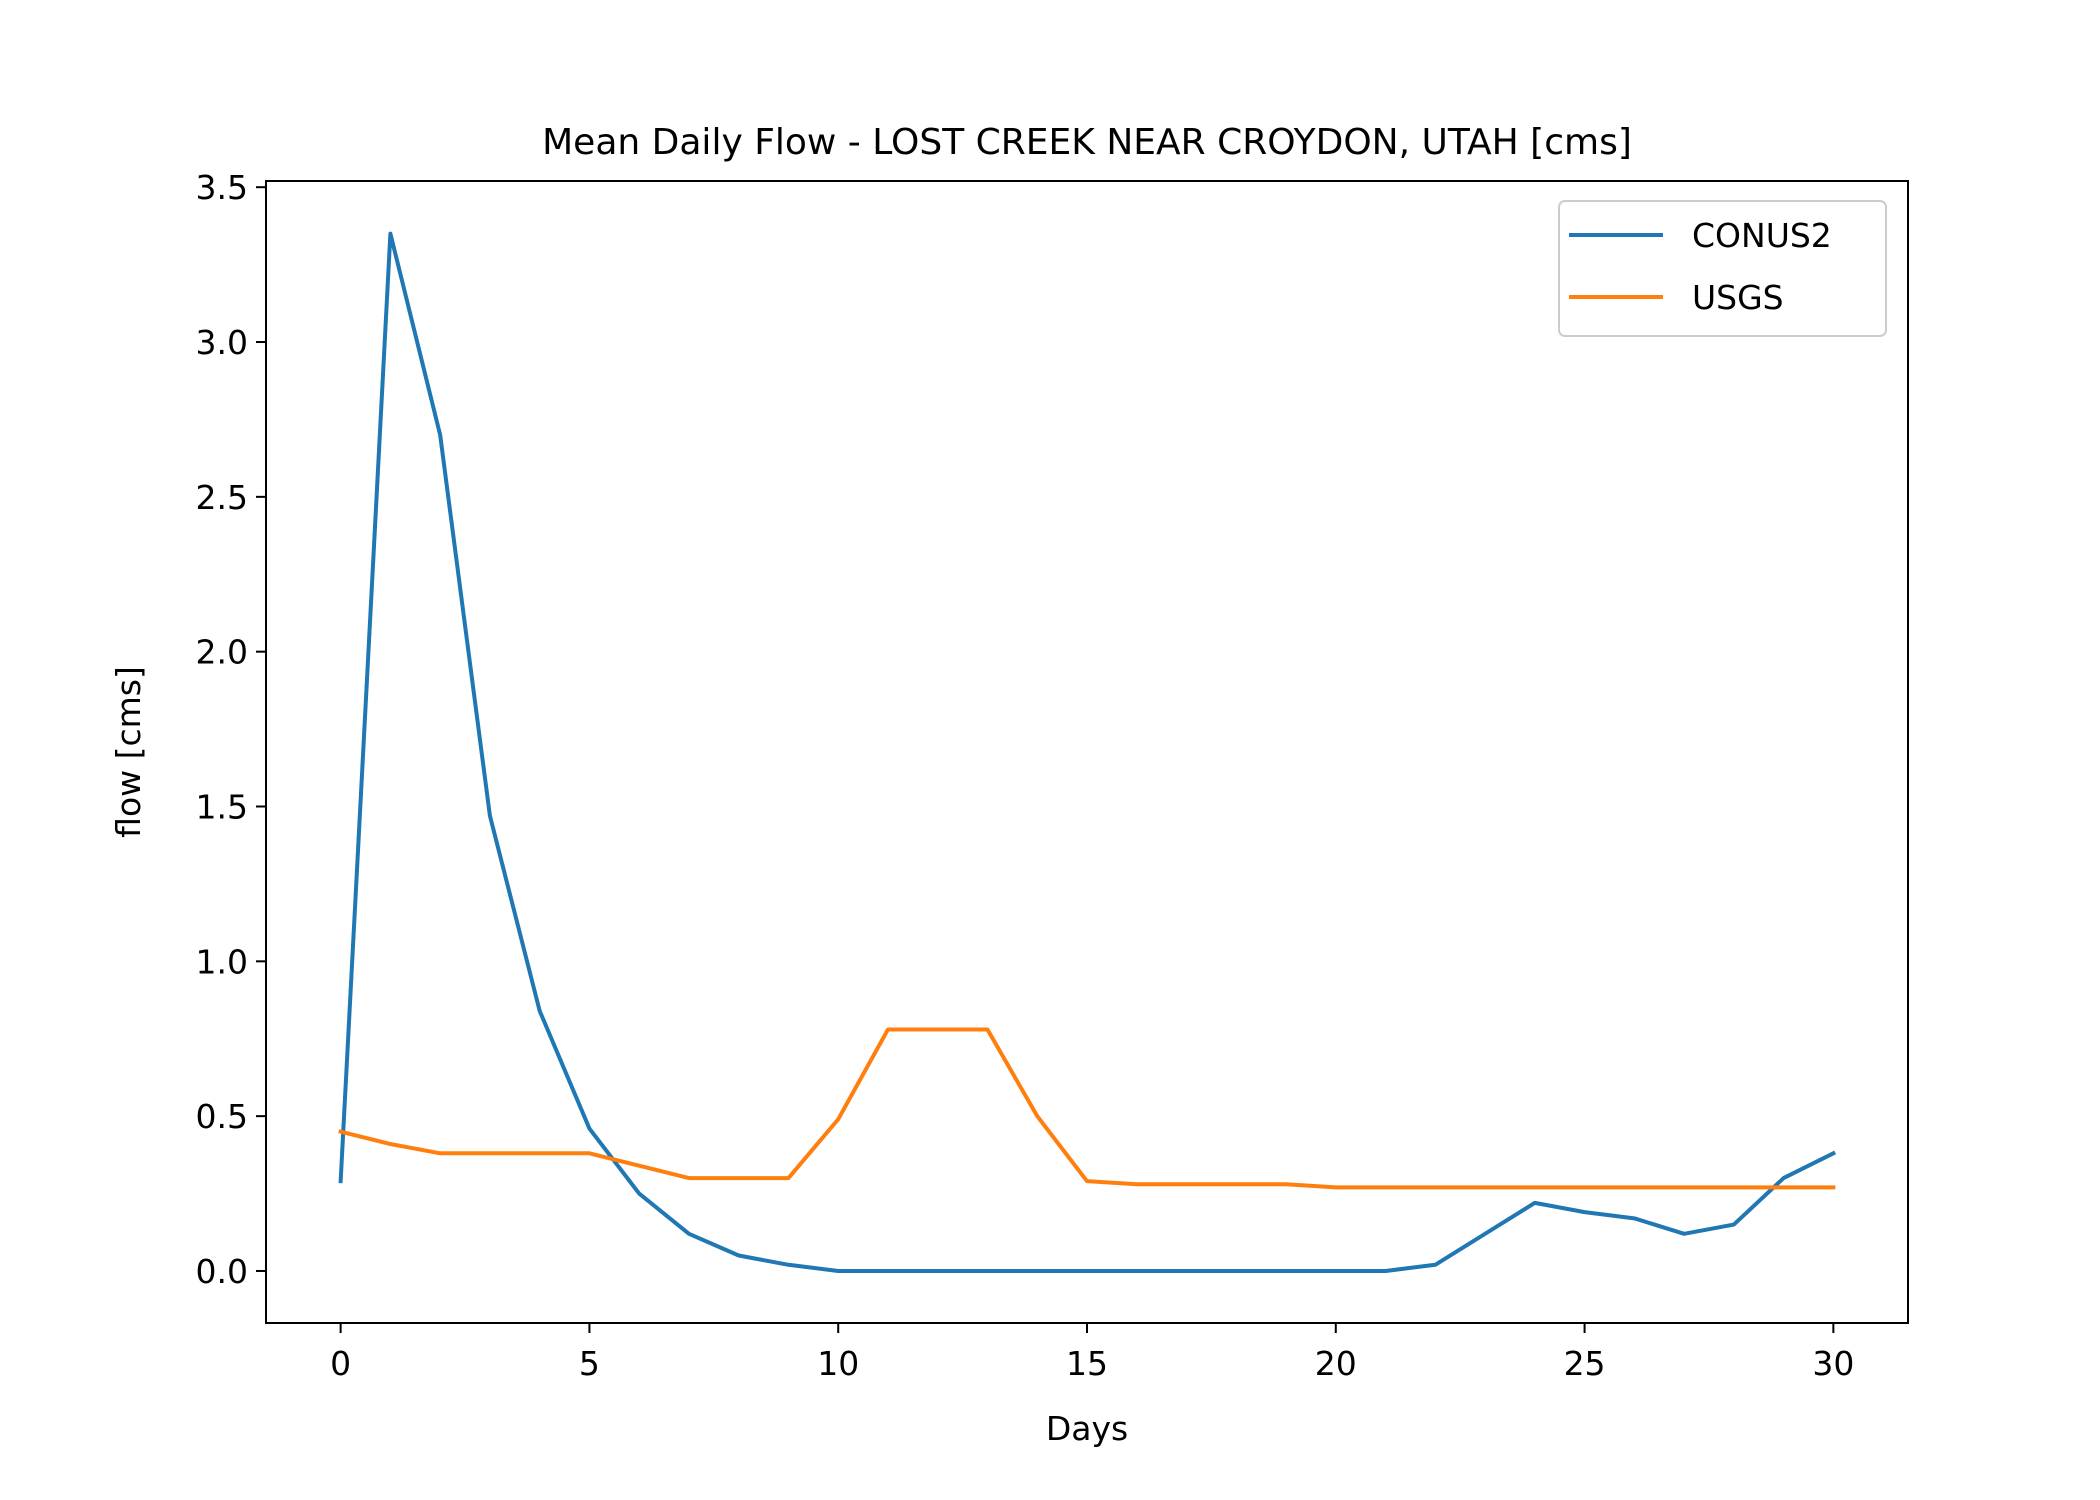 This screenshot has height=1500, width=2100. I want to click on x-axis-label: Days, so click(1087, 1428).